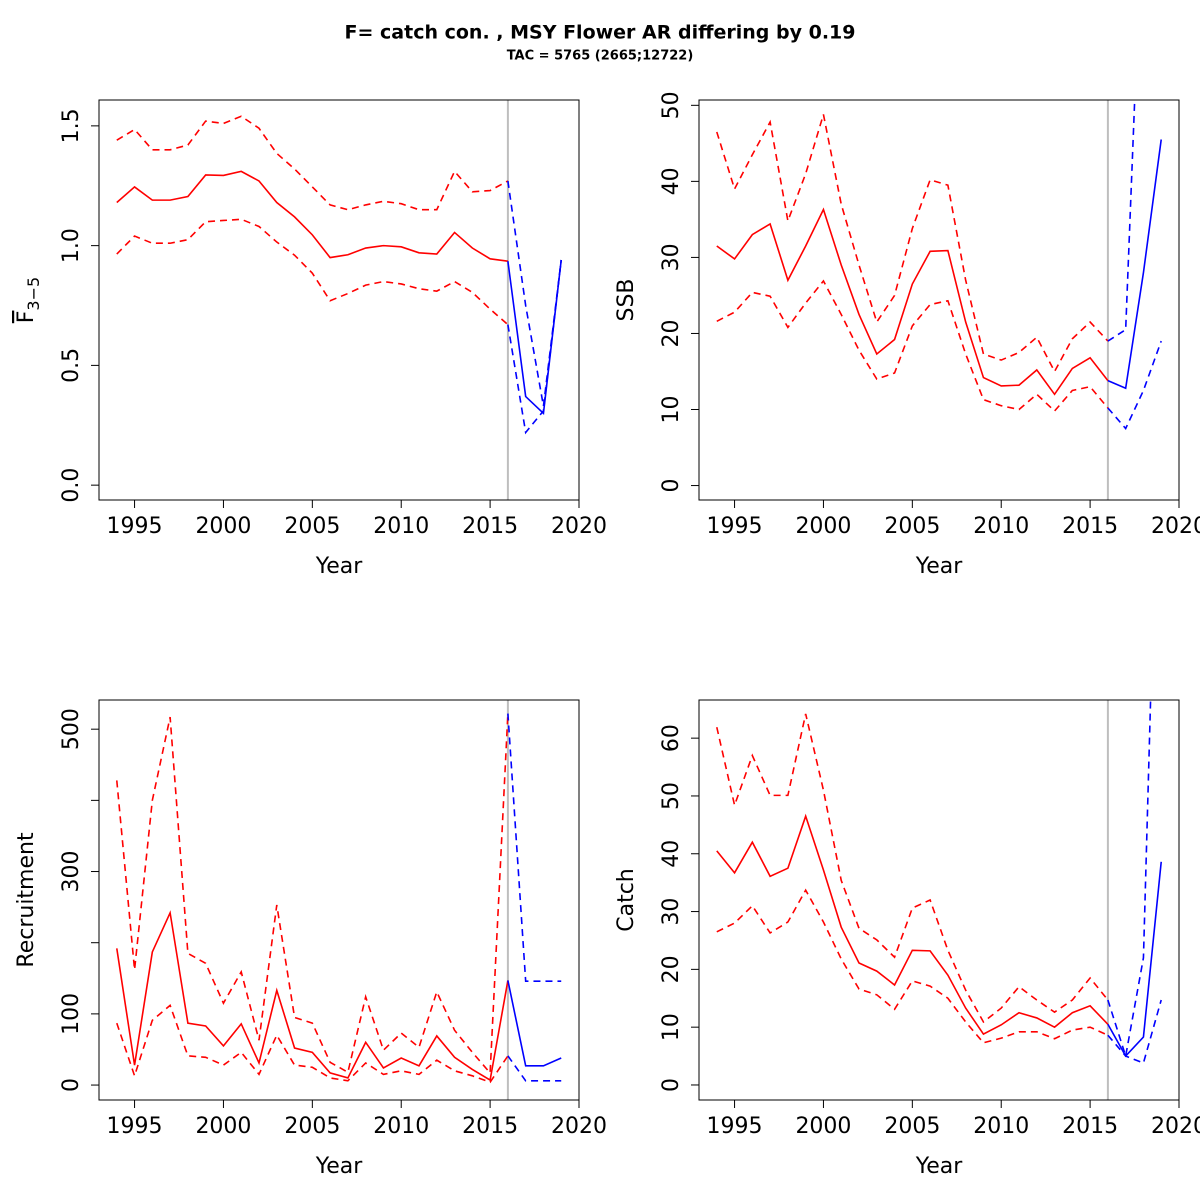 This screenshot has height=1200, width=1200. Describe the element at coordinates (71, 245) in the screenshot. I see `y-tick-label: 1.0` at that location.